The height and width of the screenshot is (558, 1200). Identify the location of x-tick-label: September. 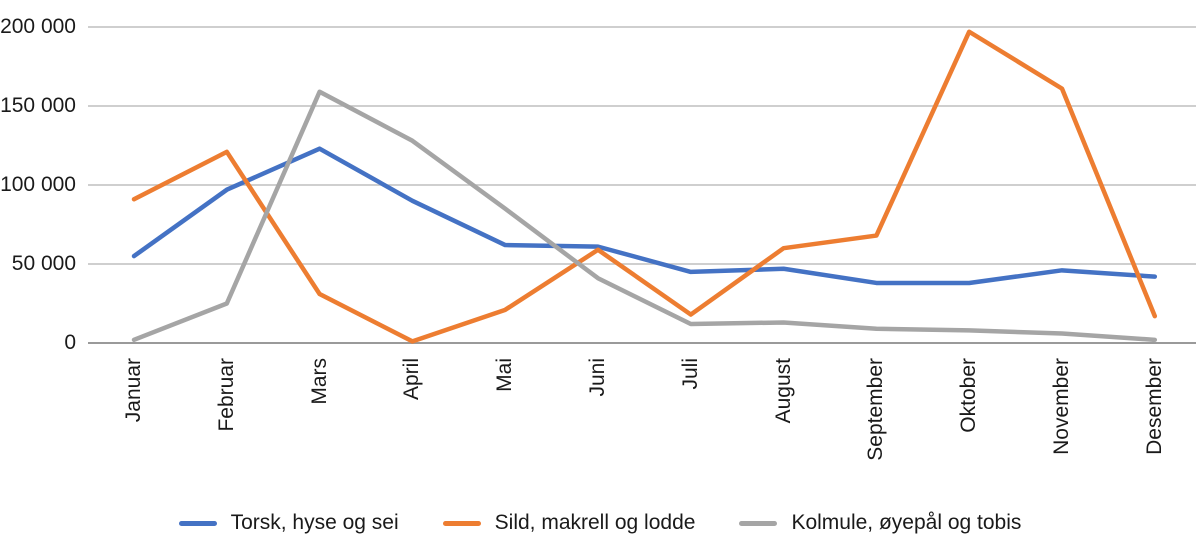
(876, 409).